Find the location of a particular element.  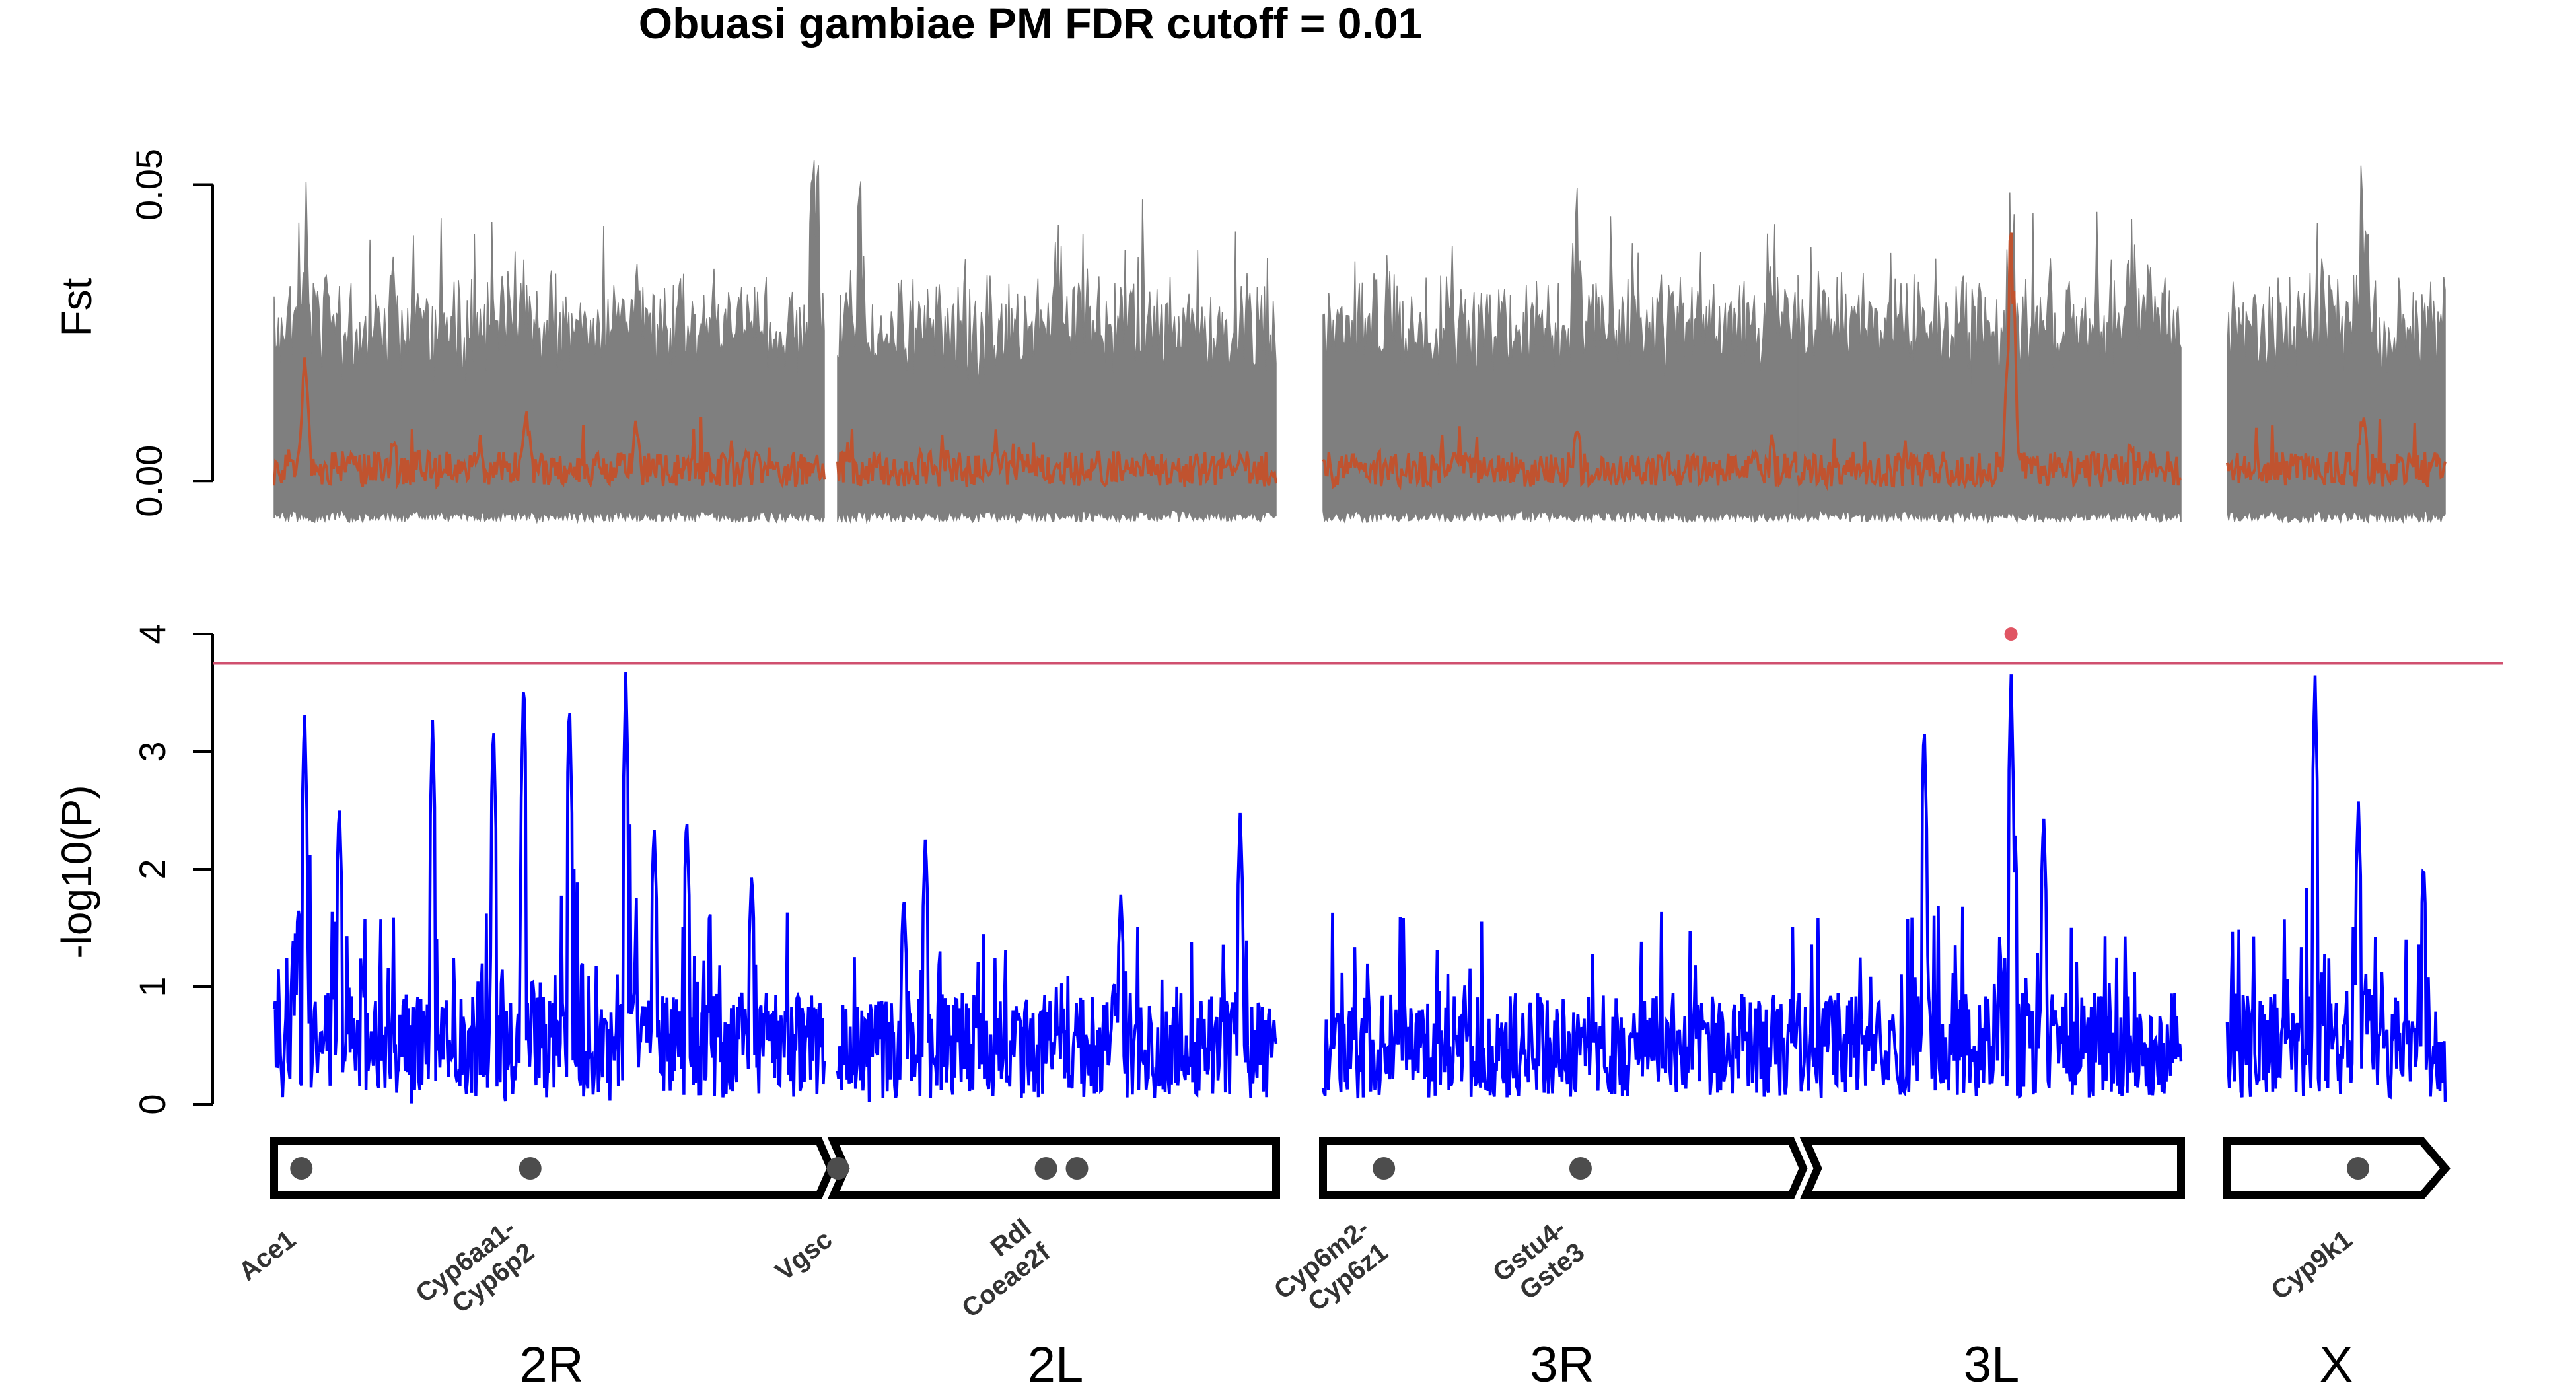

pval-y-tick-label: 3 is located at coordinates (152, 751).